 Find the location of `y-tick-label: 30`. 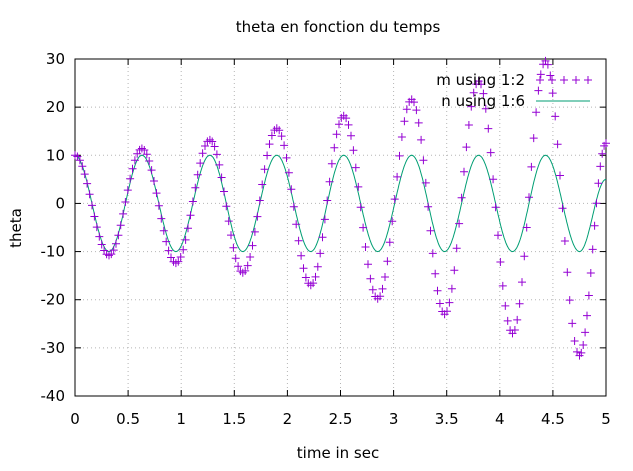

y-tick-label: 30 is located at coordinates (55, 59).